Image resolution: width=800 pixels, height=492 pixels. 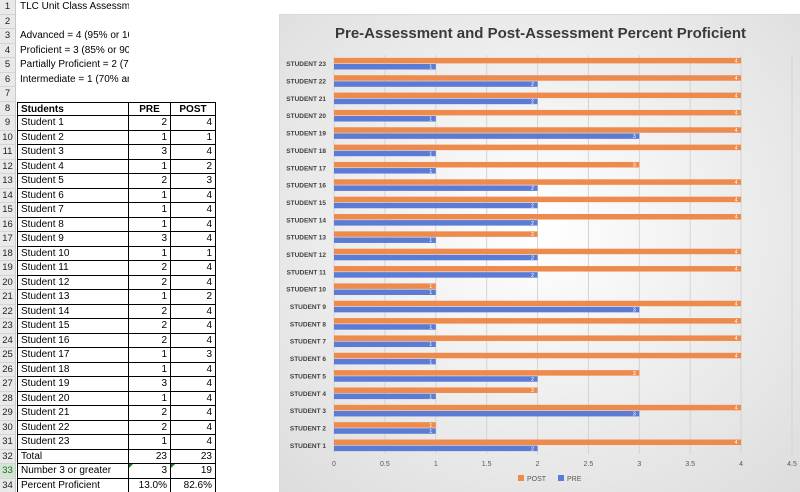 What do you see at coordinates (8, 224) in the screenshot?
I see `row-number: 16` at bounding box center [8, 224].